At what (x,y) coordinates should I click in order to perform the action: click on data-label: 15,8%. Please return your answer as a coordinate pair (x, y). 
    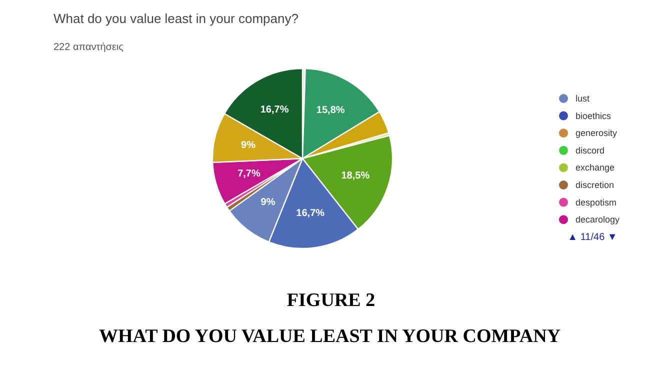
    Looking at the image, I should click on (330, 110).